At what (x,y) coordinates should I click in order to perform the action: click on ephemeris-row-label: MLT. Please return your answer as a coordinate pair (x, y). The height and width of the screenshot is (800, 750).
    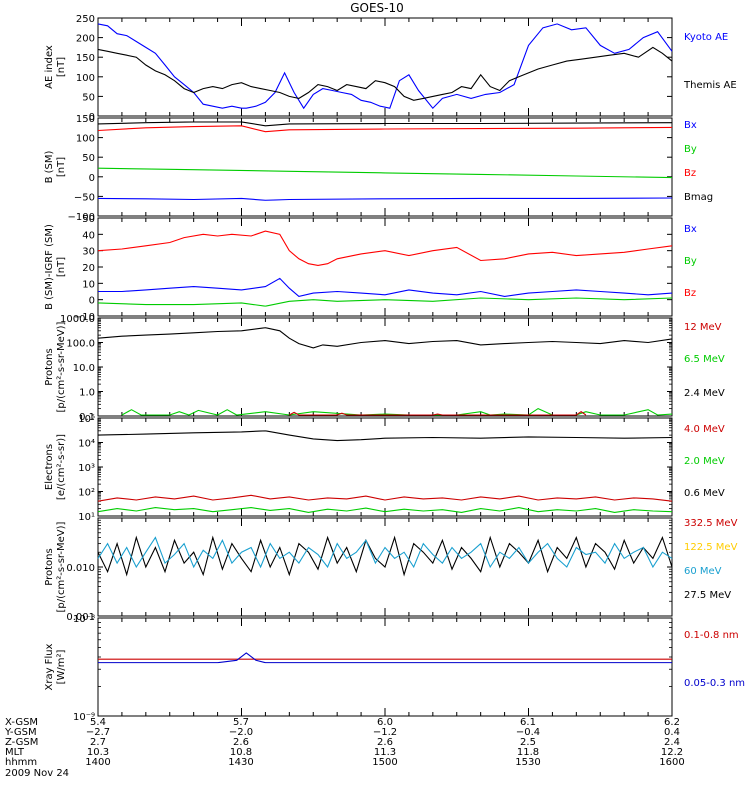
    Looking at the image, I should click on (15, 752).